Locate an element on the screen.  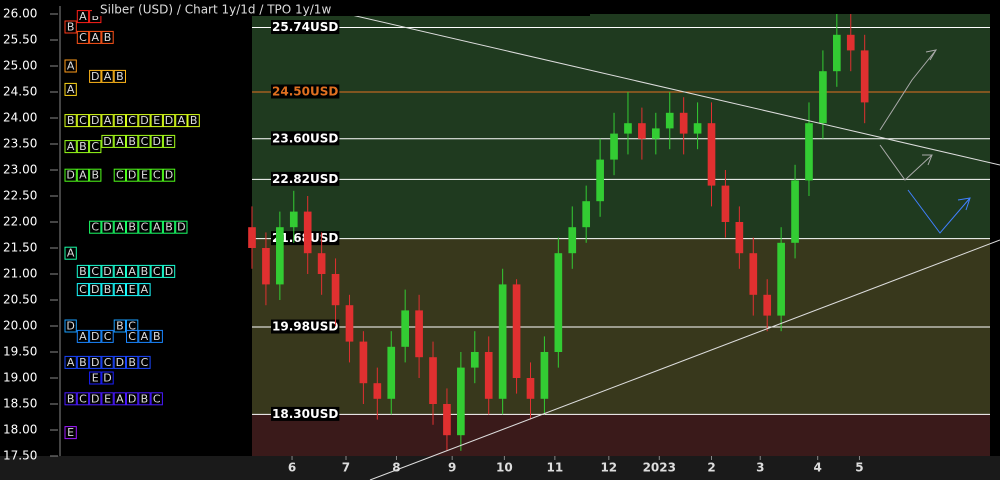
y-tick-label: 21.50 is located at coordinates (20, 248).